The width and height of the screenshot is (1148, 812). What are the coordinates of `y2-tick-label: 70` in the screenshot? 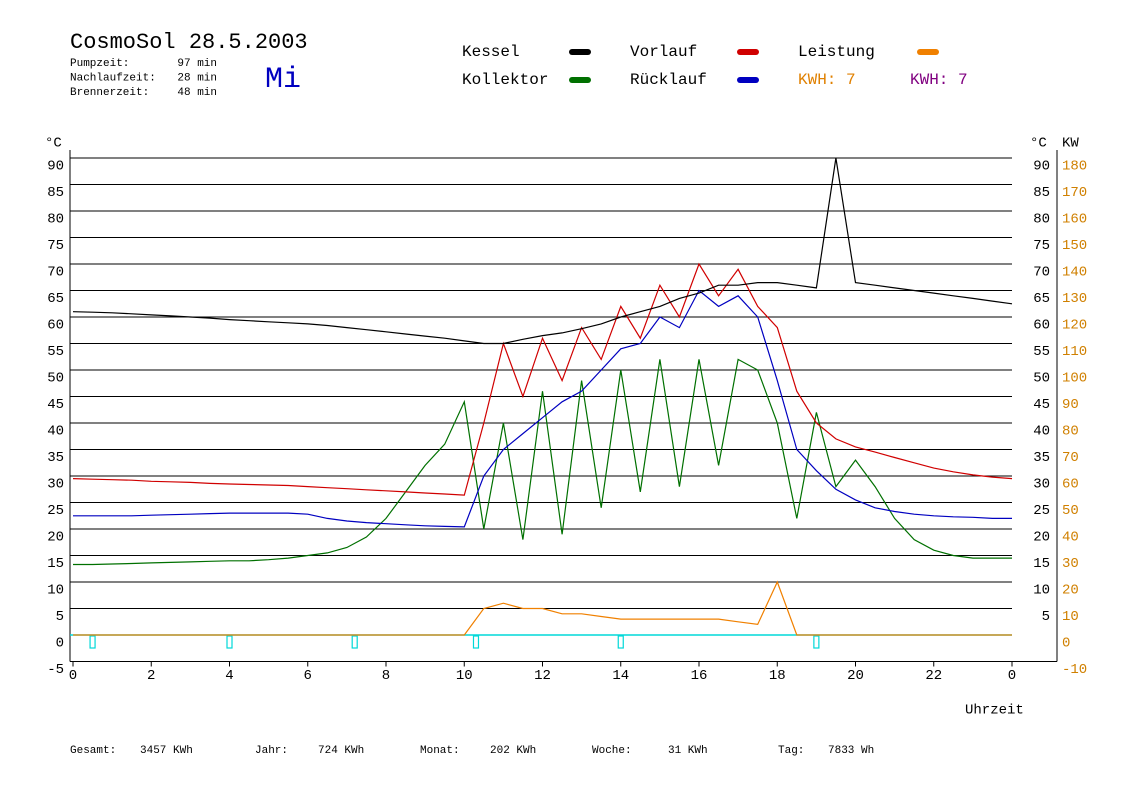 It's located at (1070, 458).